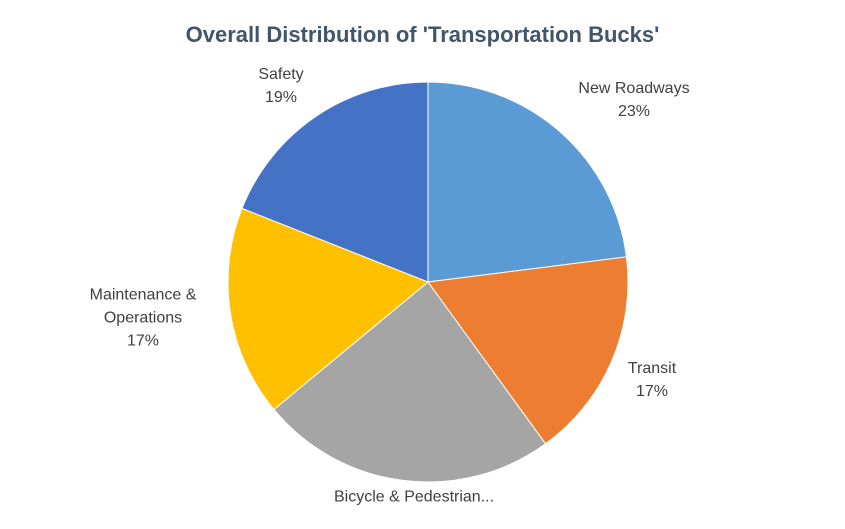  I want to click on slice-label: Safety 19%, so click(280, 86).